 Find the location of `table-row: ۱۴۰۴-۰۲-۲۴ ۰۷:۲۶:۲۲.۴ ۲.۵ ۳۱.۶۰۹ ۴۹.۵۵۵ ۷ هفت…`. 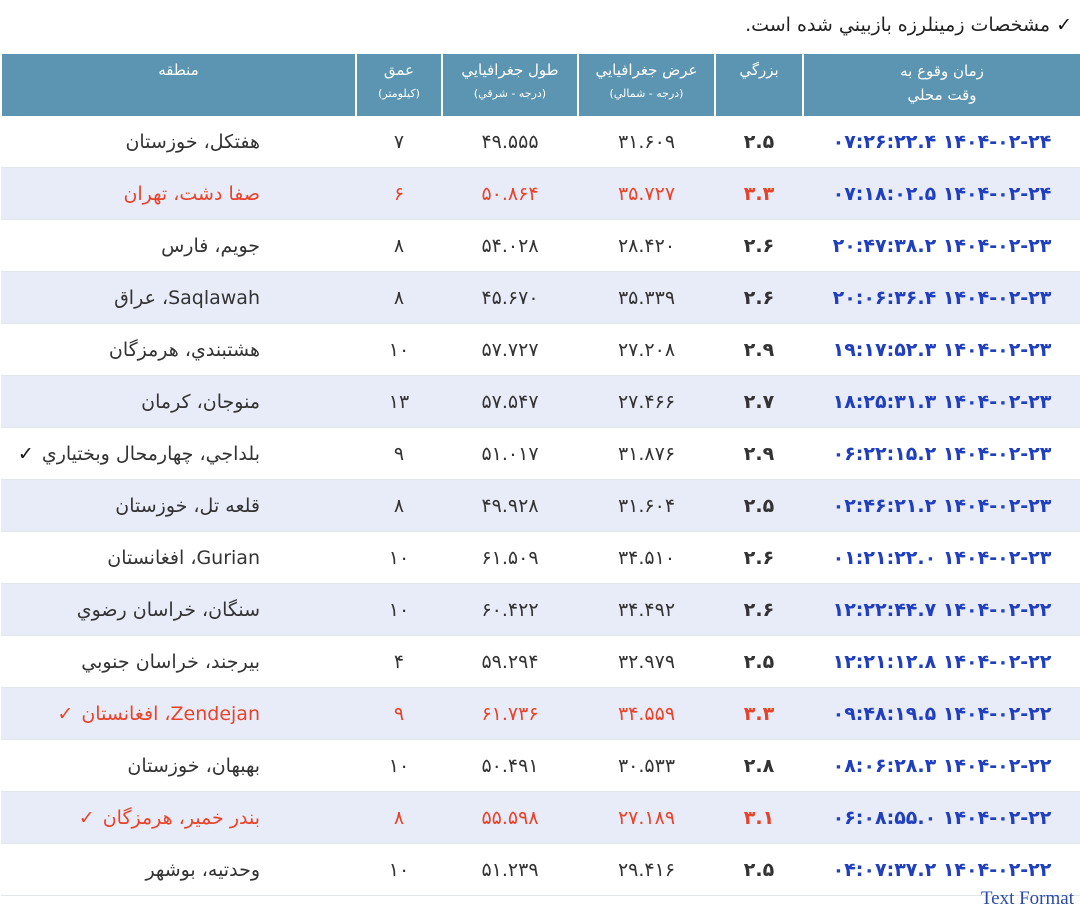

table-row: ۱۴۰۴-۰۲-۲۴ ۰۷:۲۶:۲۲.۴ ۲.۵ ۳۱.۶۰۹ ۴۹.۵۵۵ ۷ هفت… is located at coordinates (540, 142).